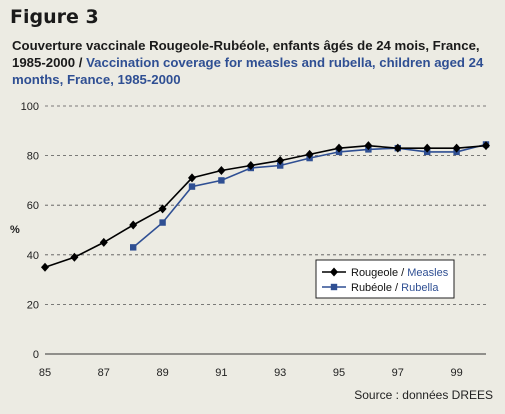 This screenshot has height=414, width=505. I want to click on y-tick-label: 60, so click(33, 206).